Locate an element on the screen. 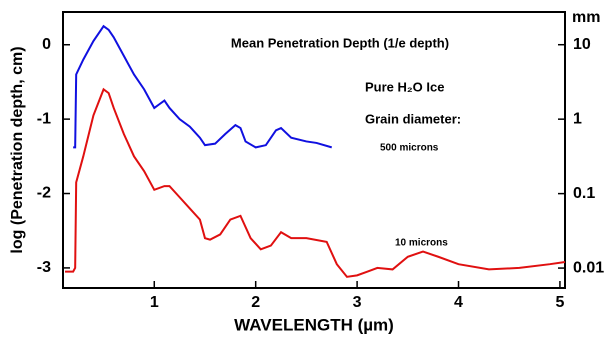 The width and height of the screenshot is (609, 342). x-tick-label: 5 is located at coordinates (559, 302).